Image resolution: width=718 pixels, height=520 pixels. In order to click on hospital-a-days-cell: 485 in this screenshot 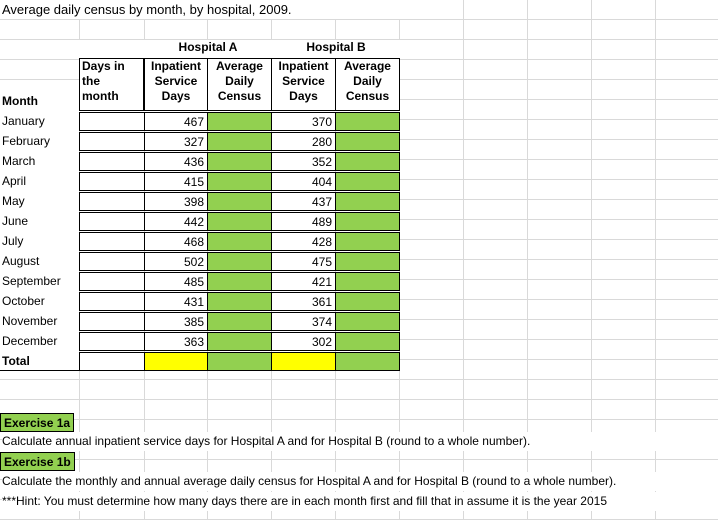, I will do `click(176, 281)`.